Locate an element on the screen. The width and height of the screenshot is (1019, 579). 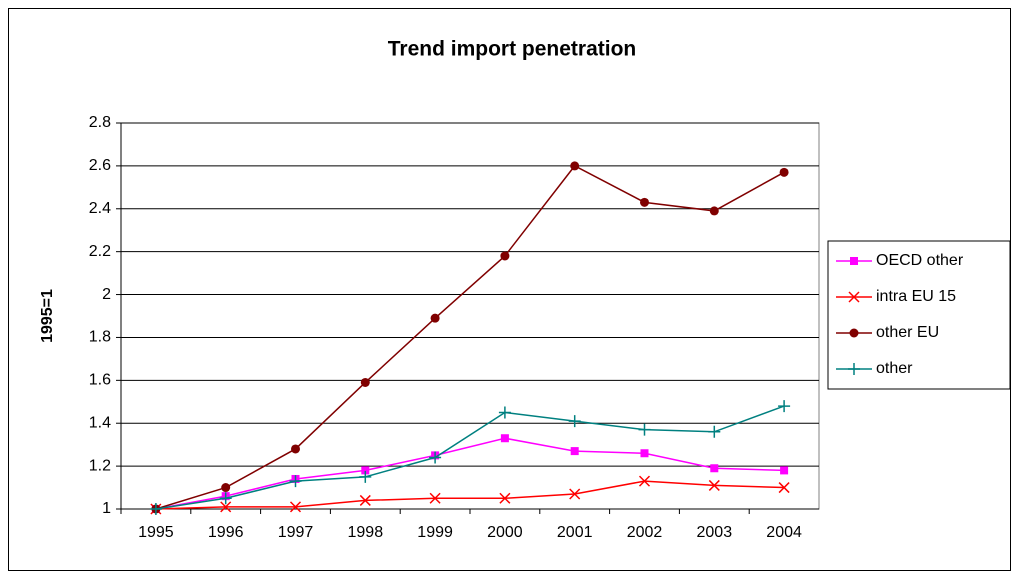
x-tick-label: 2003 is located at coordinates (715, 532).